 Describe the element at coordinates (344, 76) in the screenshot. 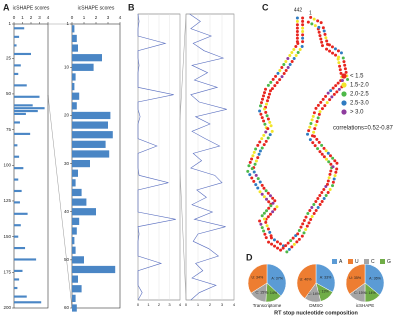

I see `legend-dot` at that location.